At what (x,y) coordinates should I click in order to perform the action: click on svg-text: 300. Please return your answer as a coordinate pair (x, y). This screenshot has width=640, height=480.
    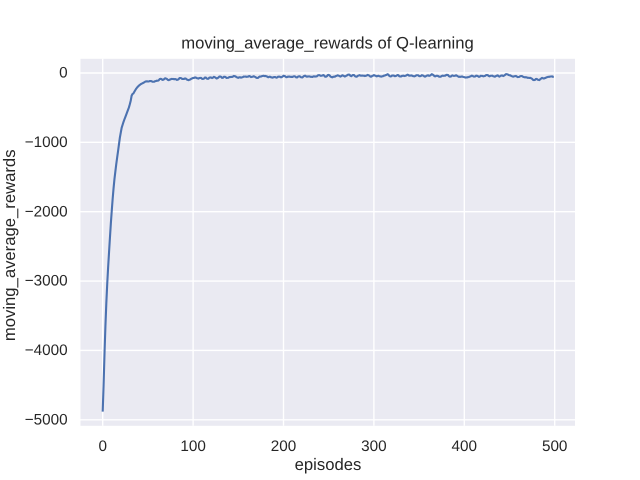
    Looking at the image, I should click on (373, 446).